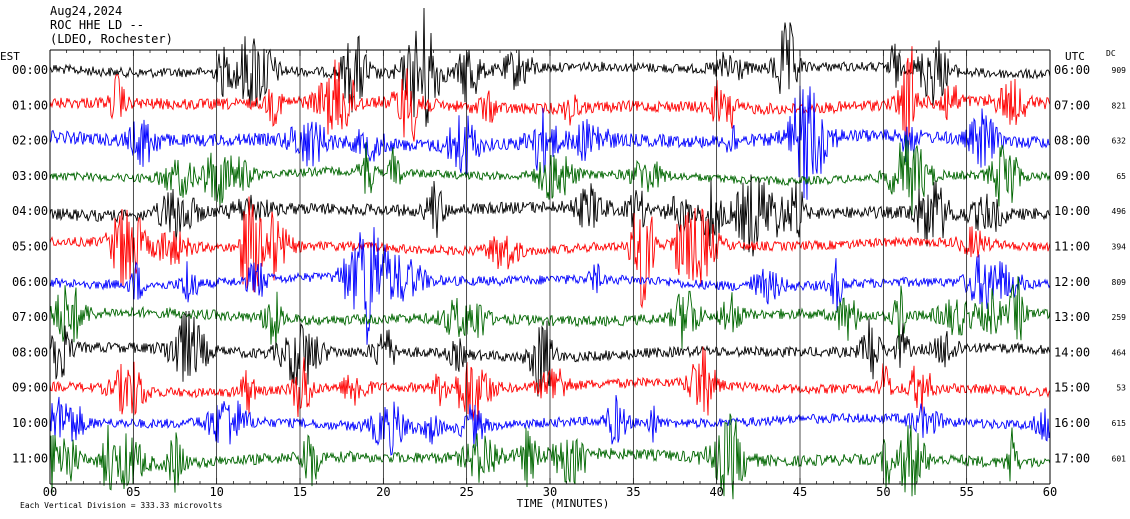  What do you see at coordinates (30, 141) in the screenshot?
I see `est-hour-label: 02:00` at bounding box center [30, 141].